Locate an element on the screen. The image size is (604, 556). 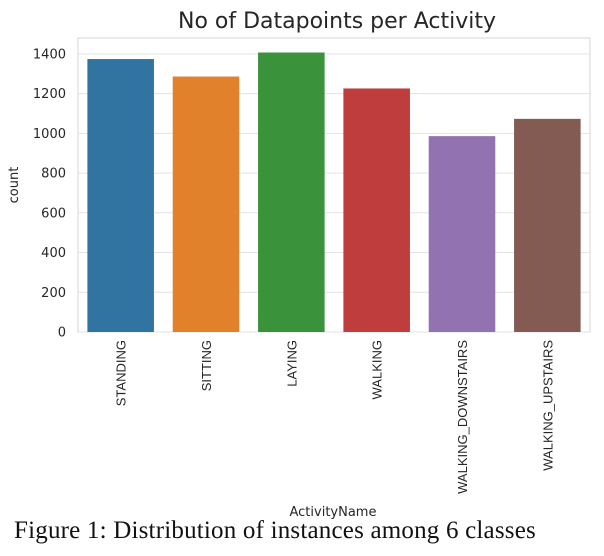
y-tick-label: 0 is located at coordinates (62, 333).